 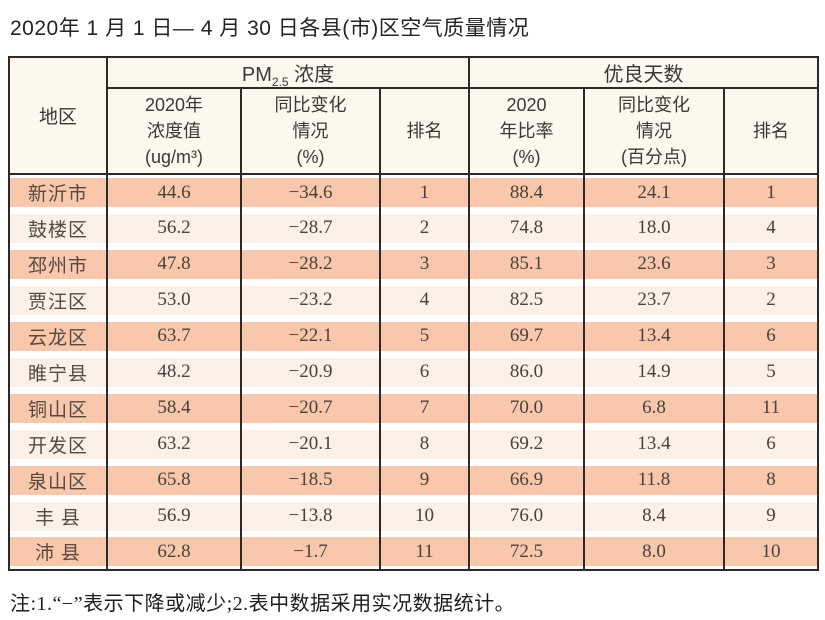 What do you see at coordinates (57, 408) in the screenshot?
I see `cell-region: 铜山区` at bounding box center [57, 408].